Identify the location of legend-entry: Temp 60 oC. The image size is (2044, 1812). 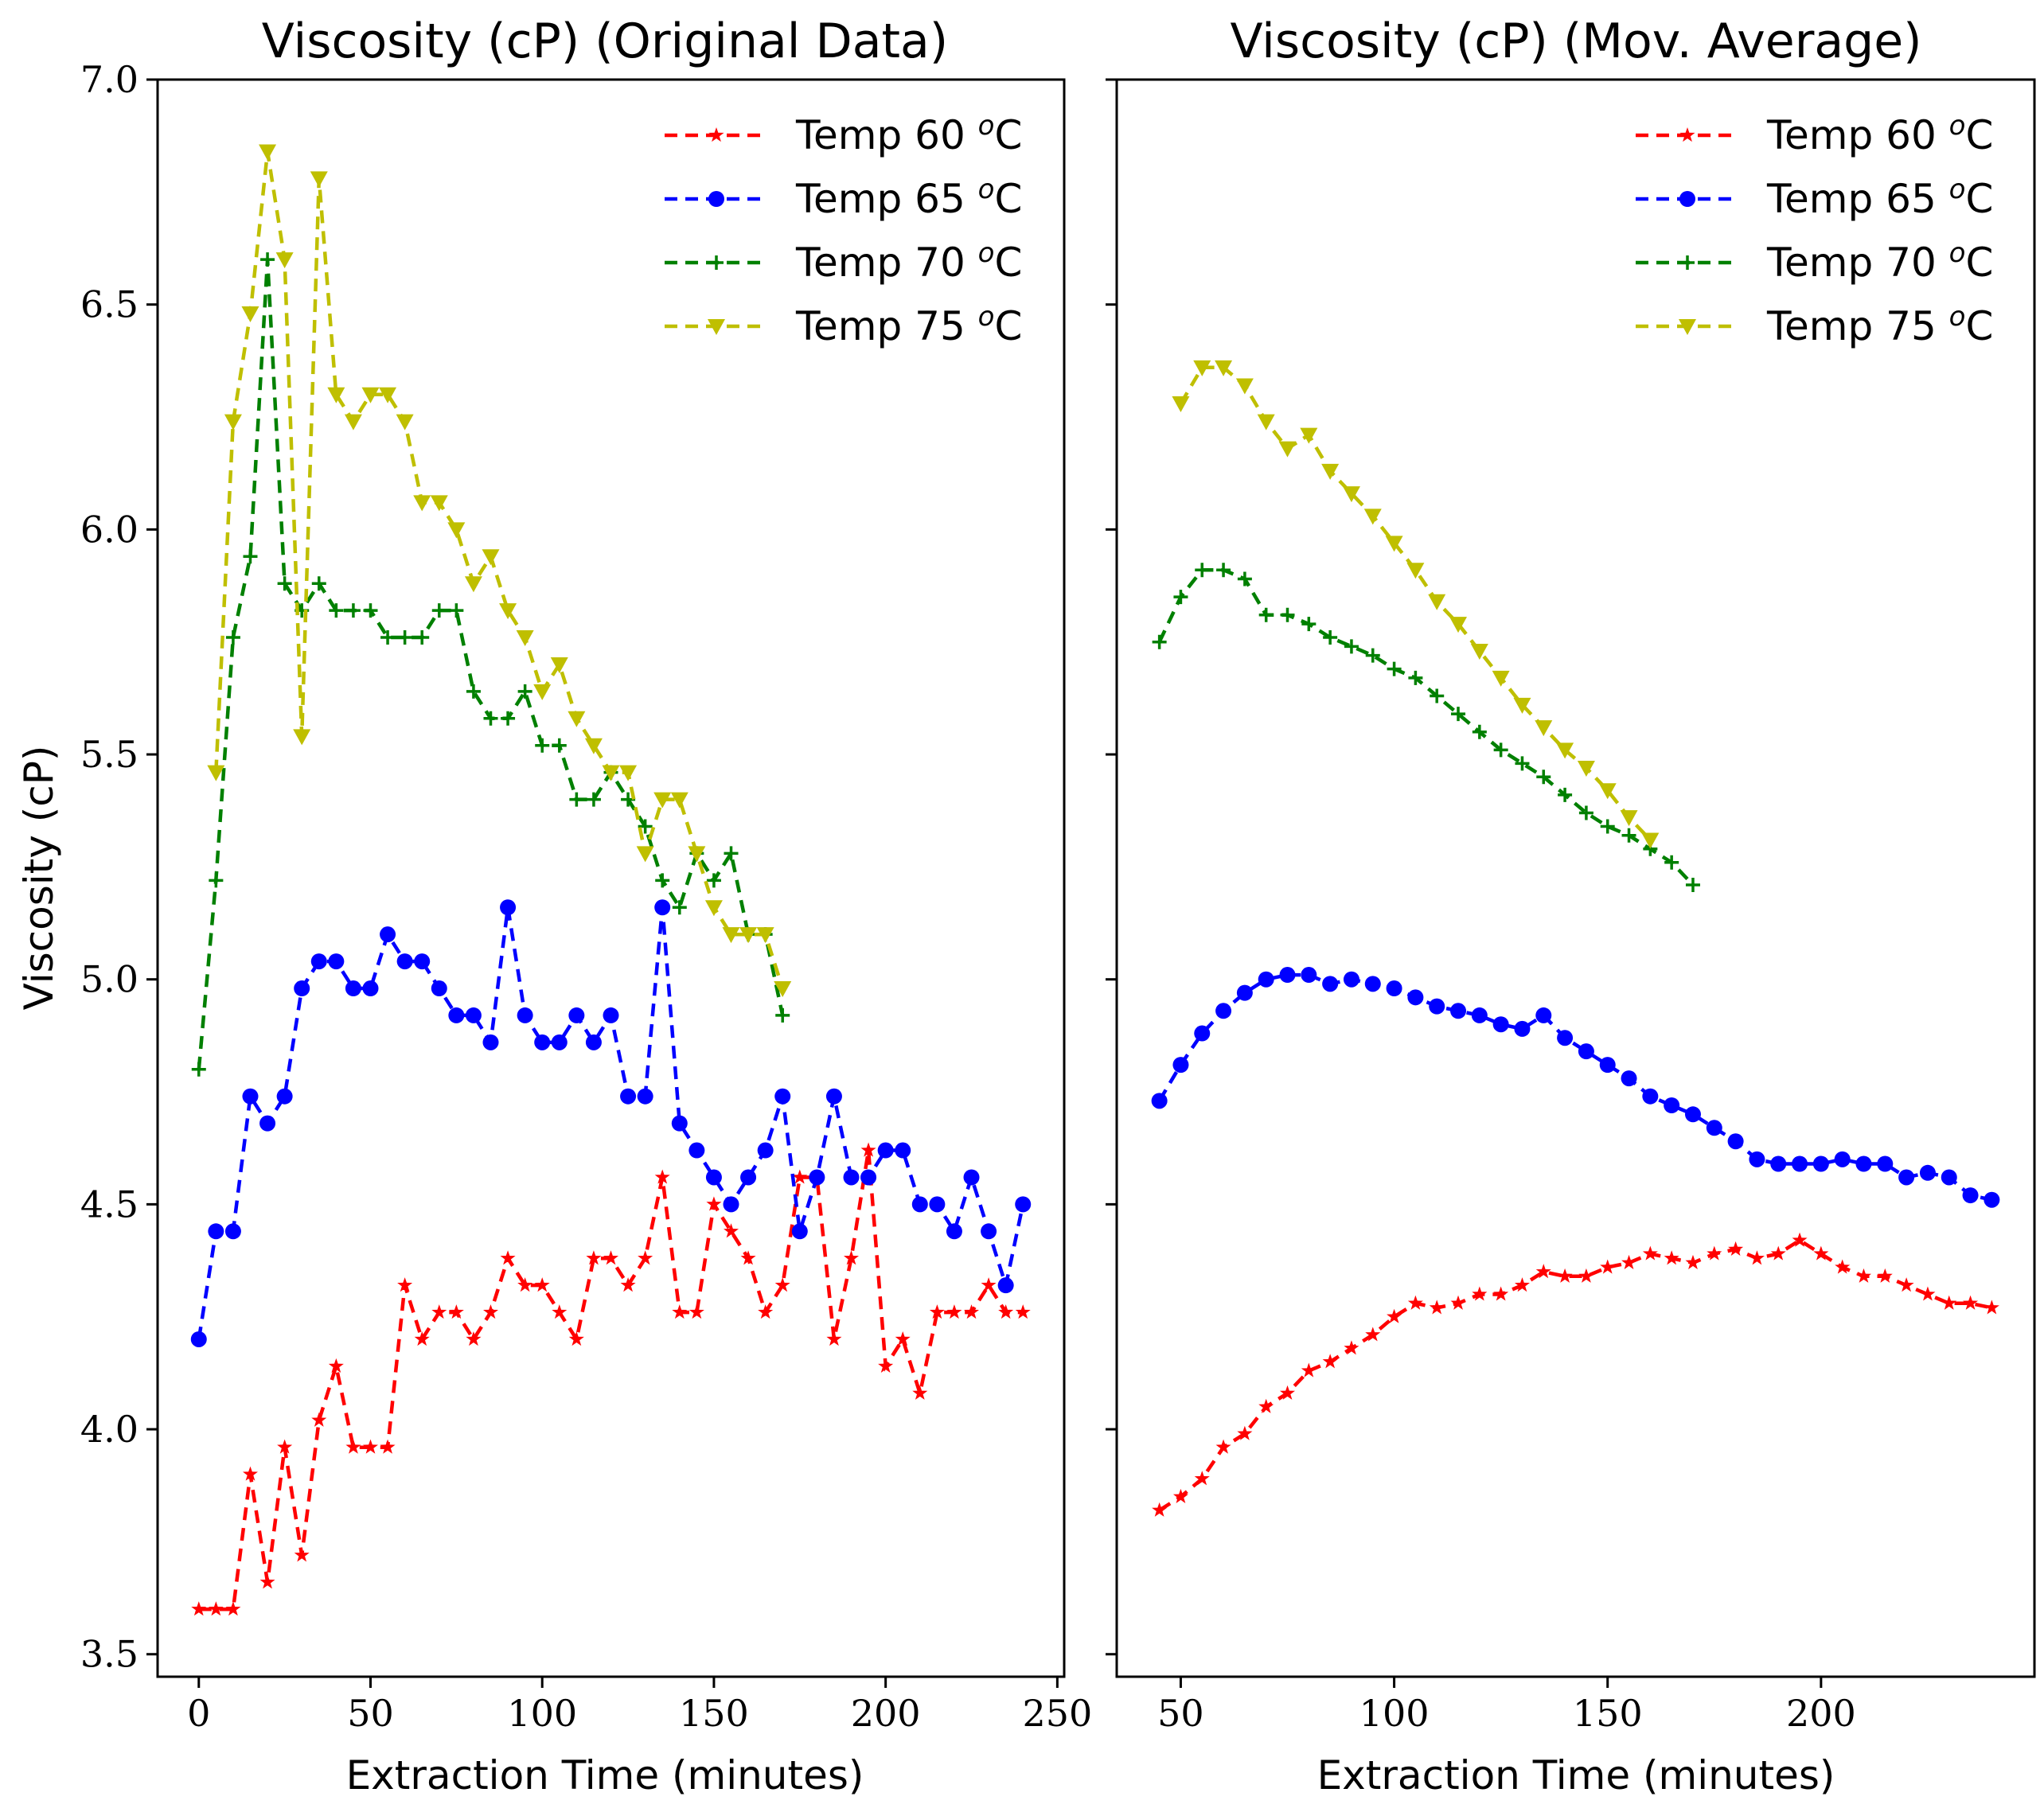
(1814, 134).